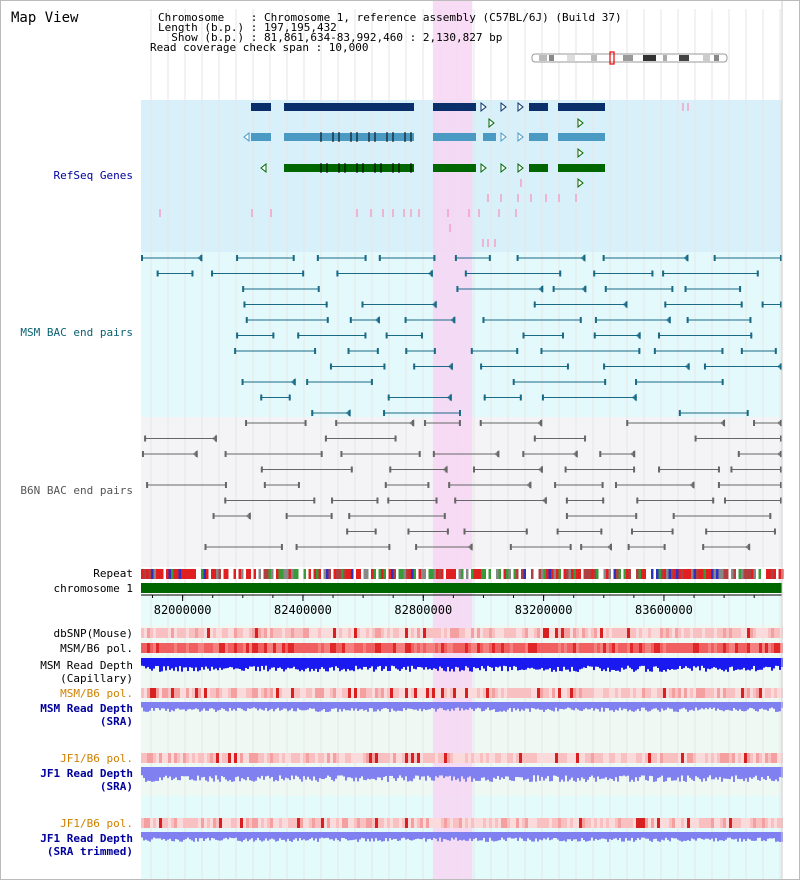 This screenshot has height=880, width=800. What do you see at coordinates (113, 573) in the screenshot?
I see `track-label-repeat: Repeat` at bounding box center [113, 573].